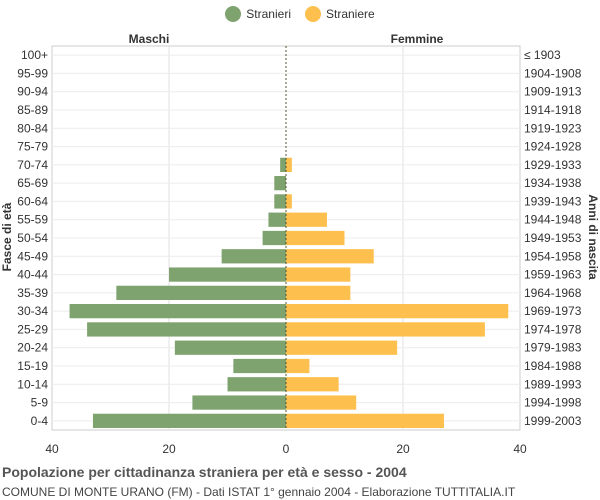 This screenshot has width=600, height=500. I want to click on birth-year-label: 1989-1993, so click(553, 384).